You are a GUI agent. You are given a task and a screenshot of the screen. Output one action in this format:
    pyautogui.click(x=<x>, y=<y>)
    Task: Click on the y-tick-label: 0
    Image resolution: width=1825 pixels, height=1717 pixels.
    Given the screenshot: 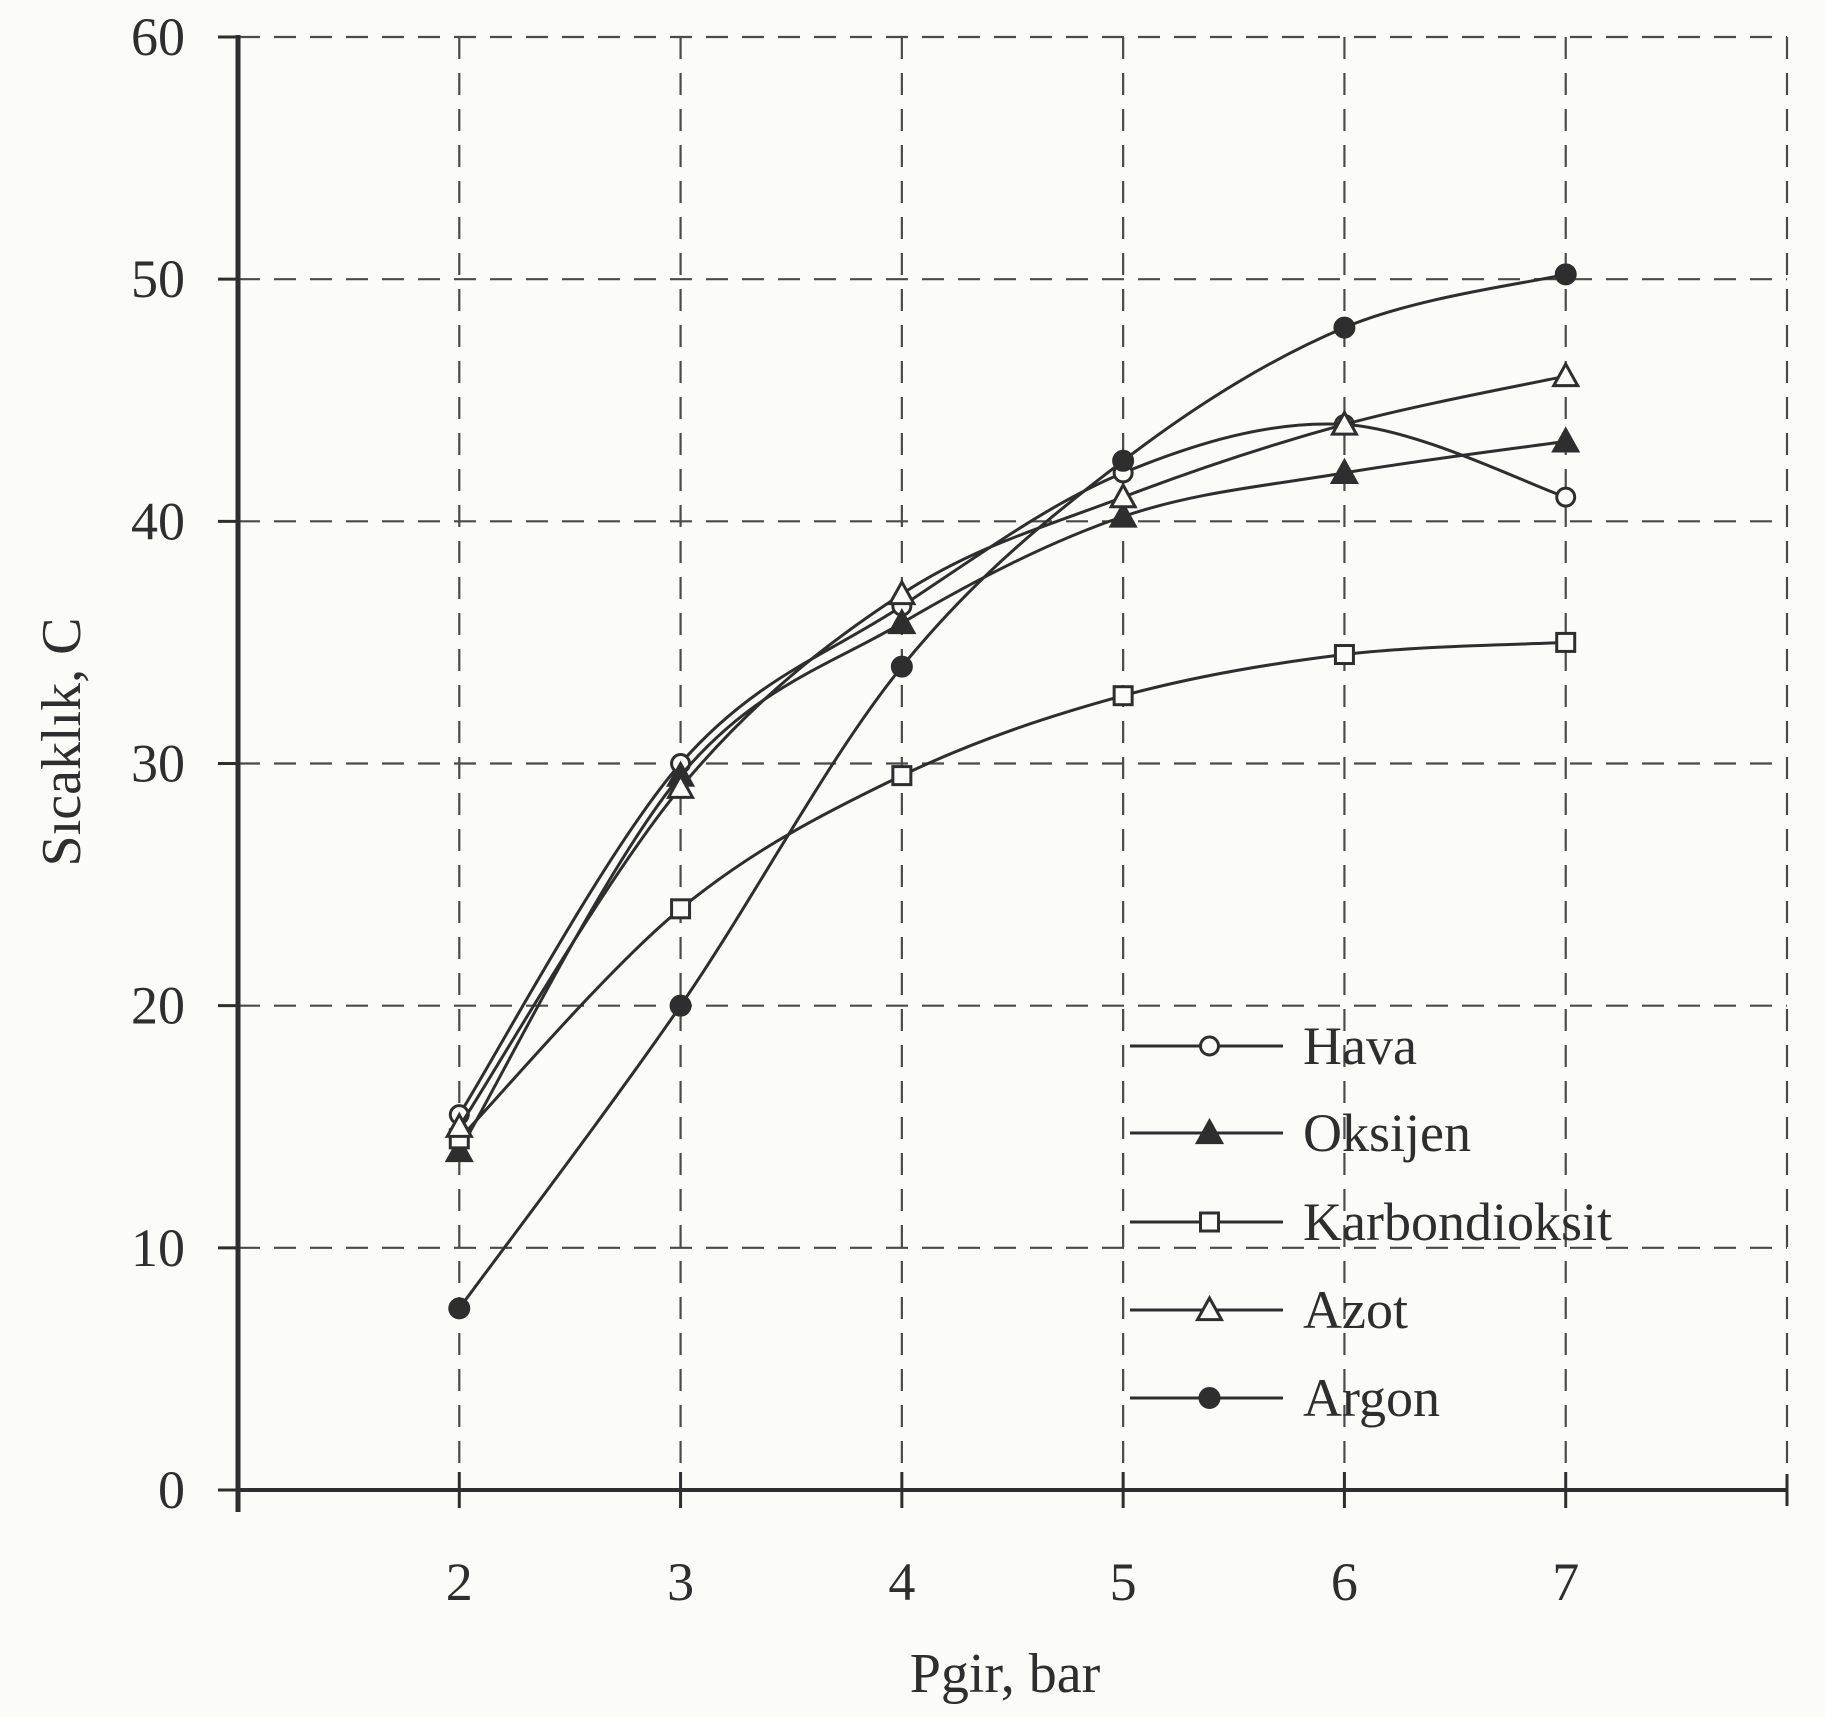 What is the action you would take?
    pyautogui.click(x=171, y=1490)
    